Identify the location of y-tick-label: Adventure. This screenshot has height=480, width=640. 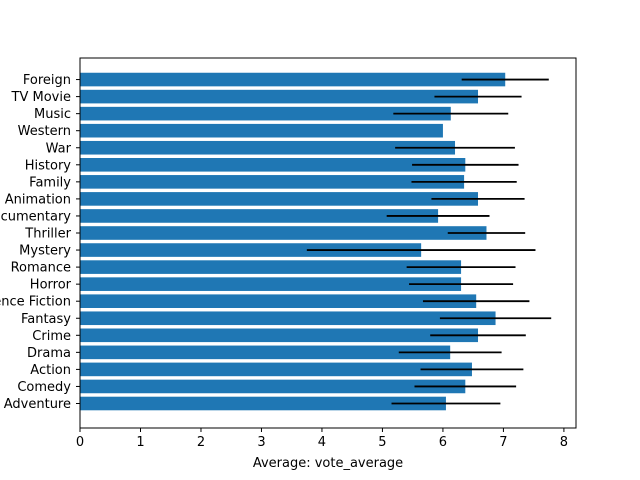
(37, 404).